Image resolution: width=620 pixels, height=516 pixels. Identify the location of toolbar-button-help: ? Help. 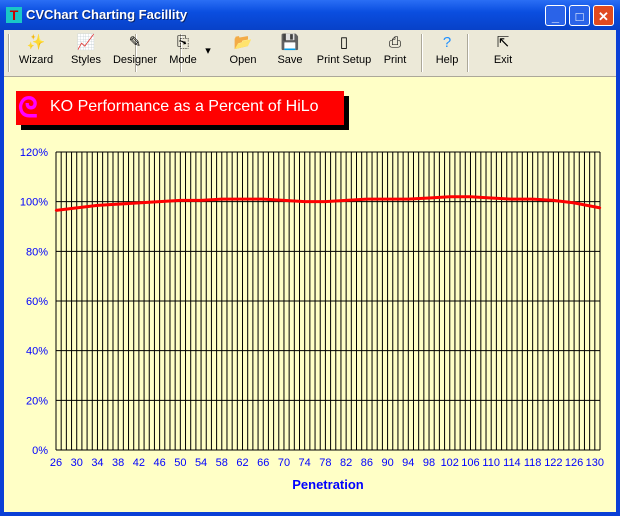
(447, 53).